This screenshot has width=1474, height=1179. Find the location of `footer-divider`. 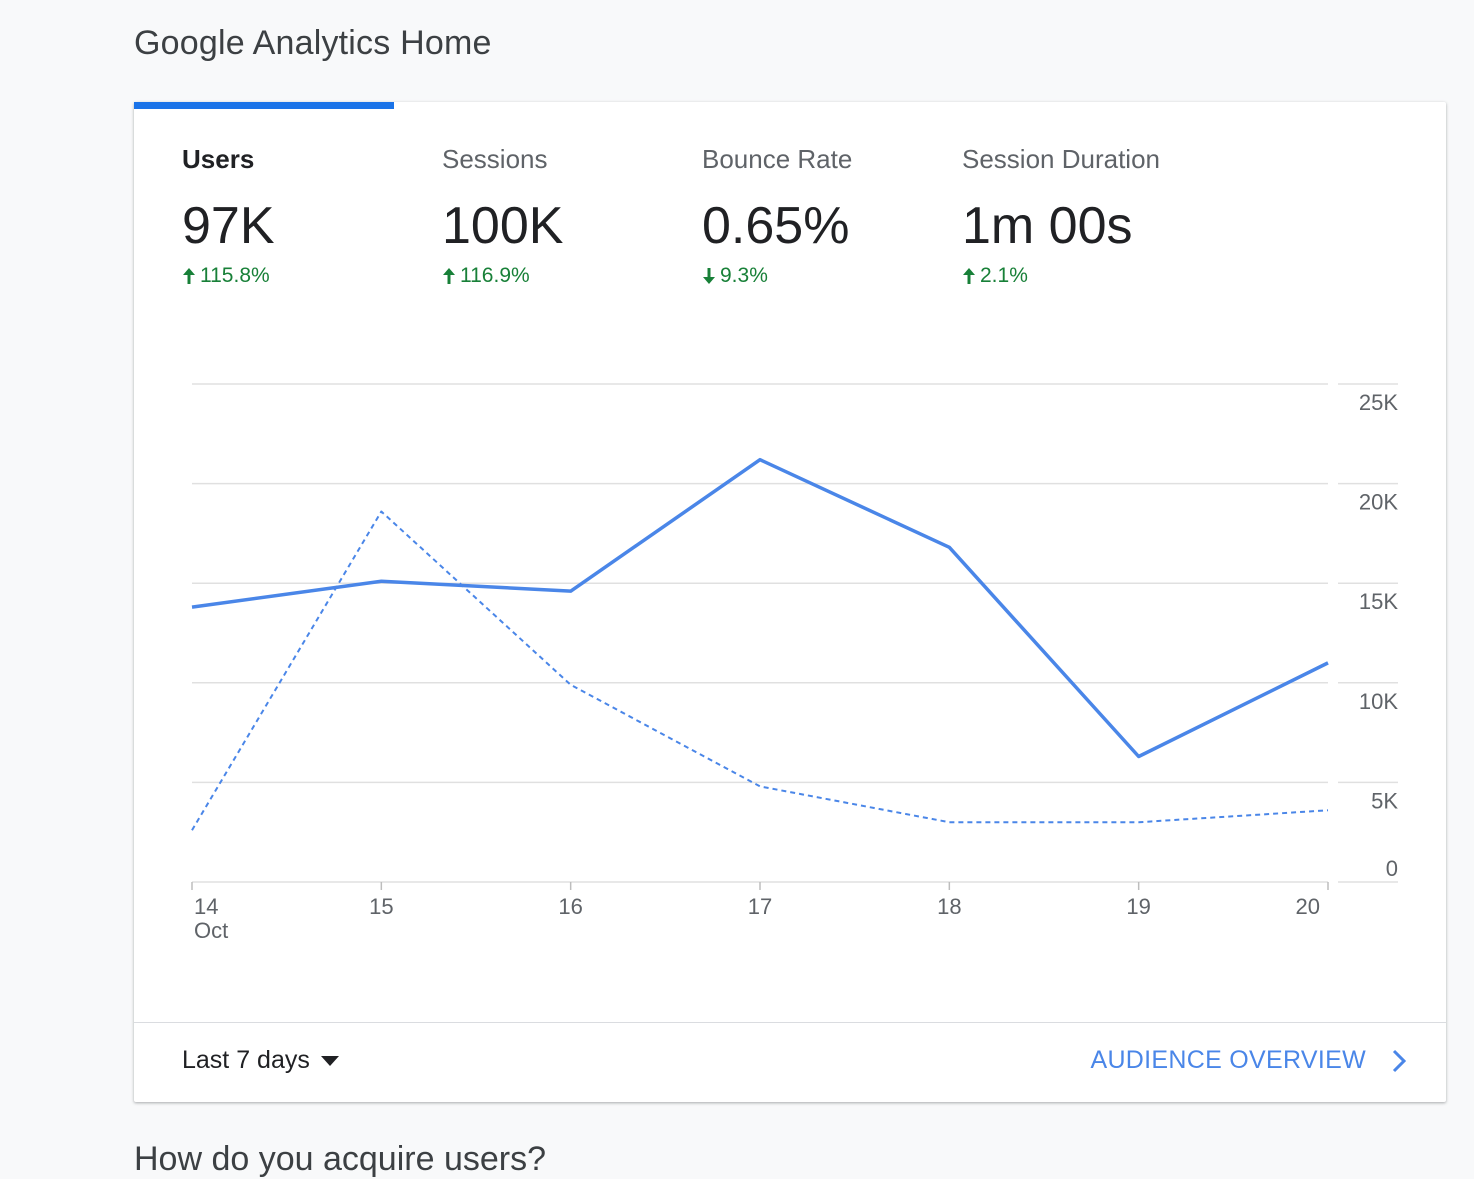

footer-divider is located at coordinates (790, 1022).